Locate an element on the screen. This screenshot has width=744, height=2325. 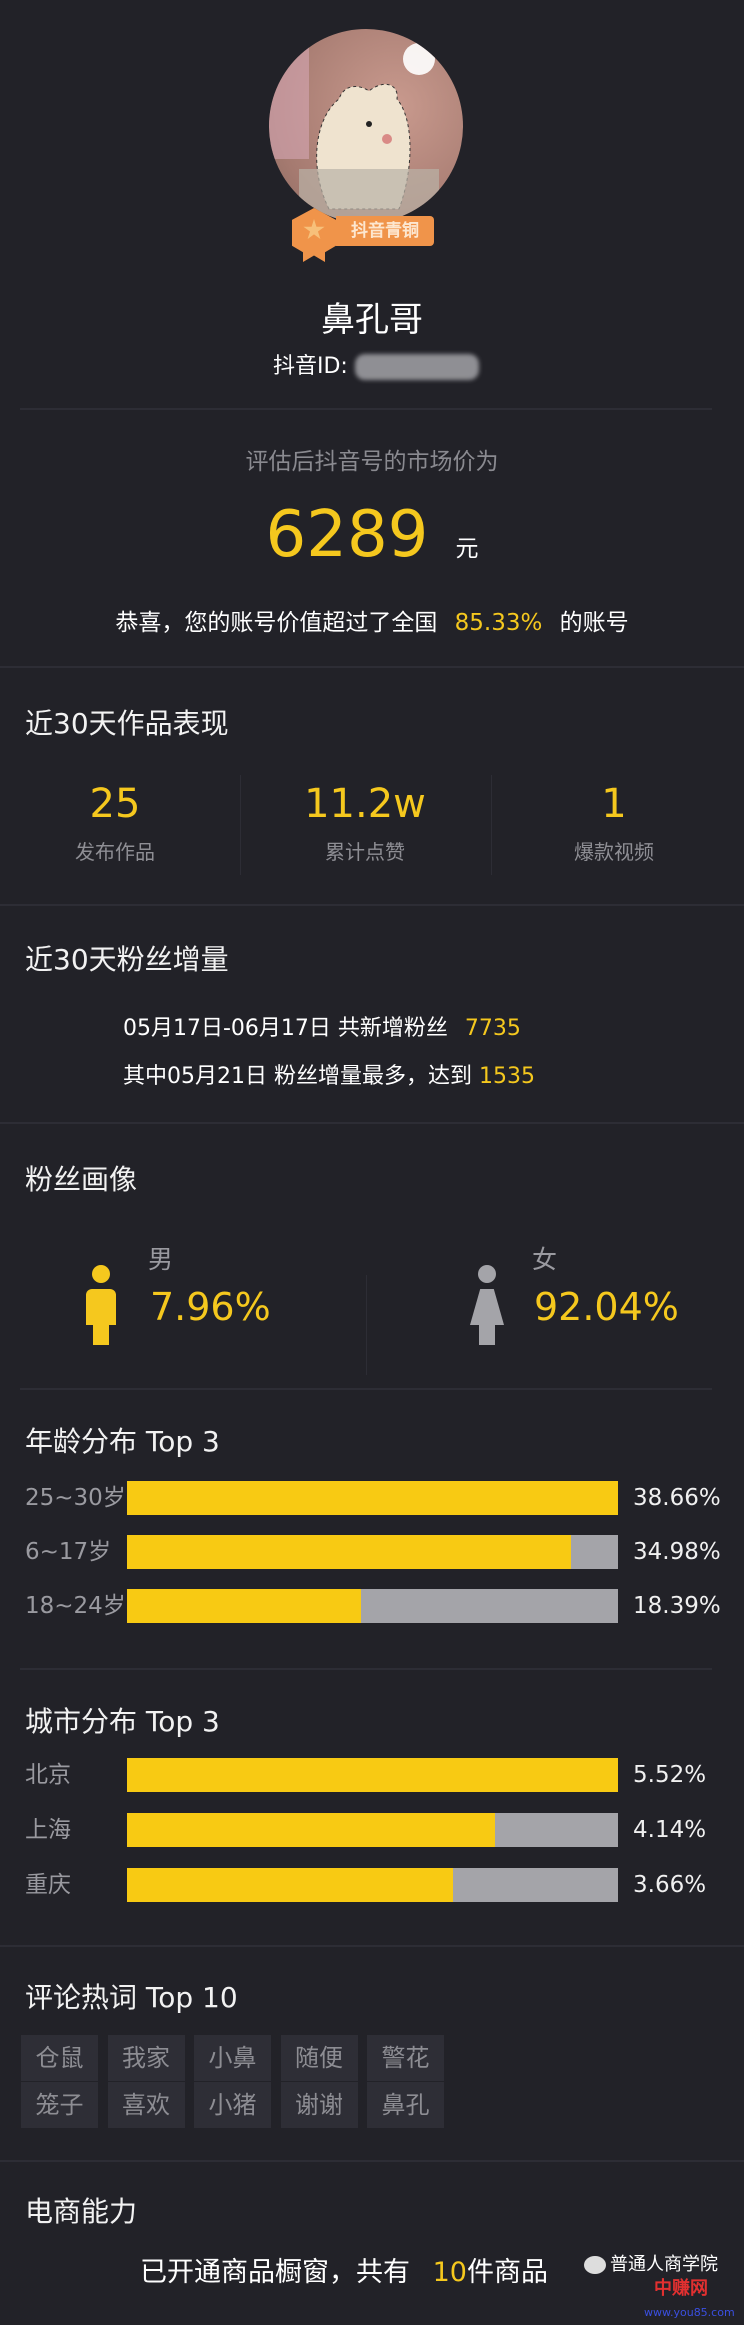
watermark-text: 普通人商学院 is located at coordinates (664, 2264).